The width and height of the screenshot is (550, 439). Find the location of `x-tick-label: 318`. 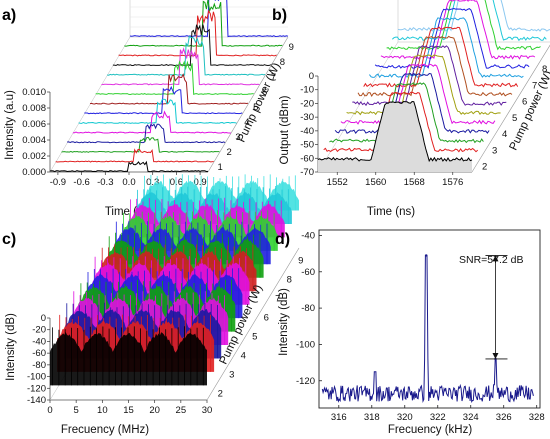

x-tick-label: 318 is located at coordinates (372, 417).